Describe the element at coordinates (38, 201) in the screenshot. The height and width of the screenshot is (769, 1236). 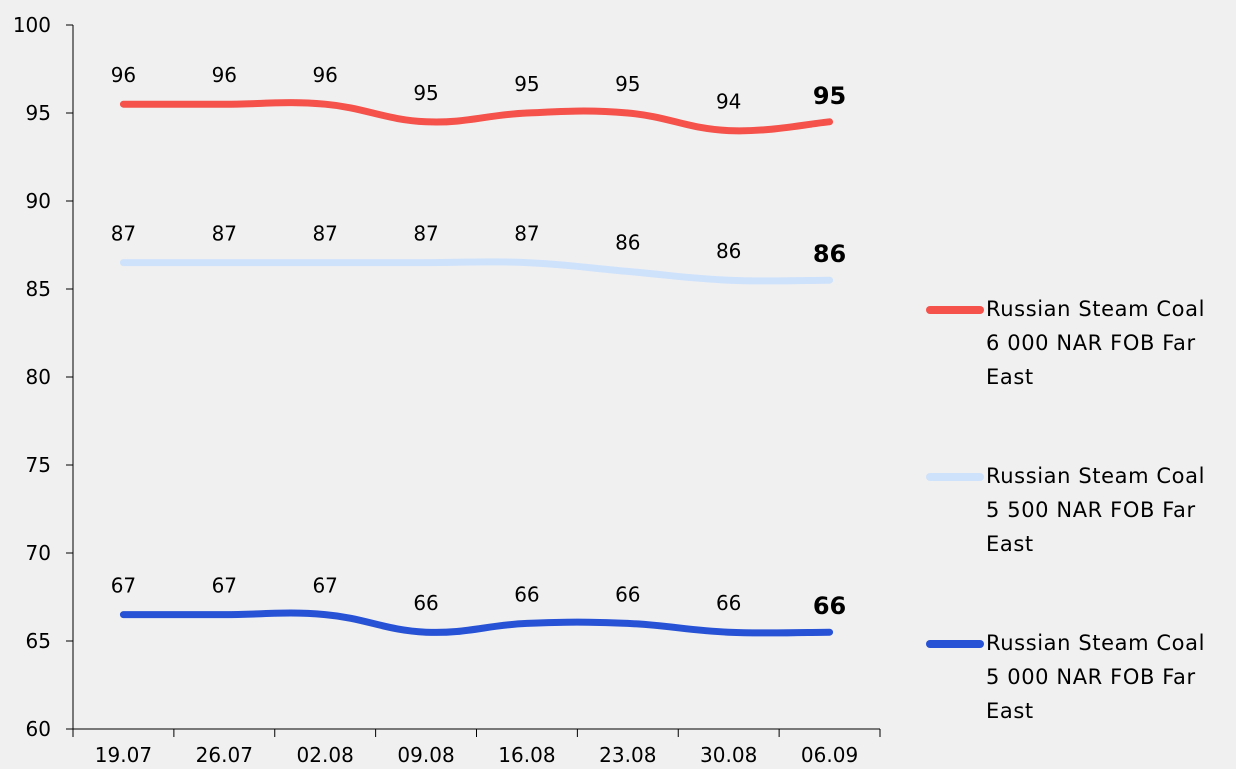
I see `y-tick-label: 90` at that location.